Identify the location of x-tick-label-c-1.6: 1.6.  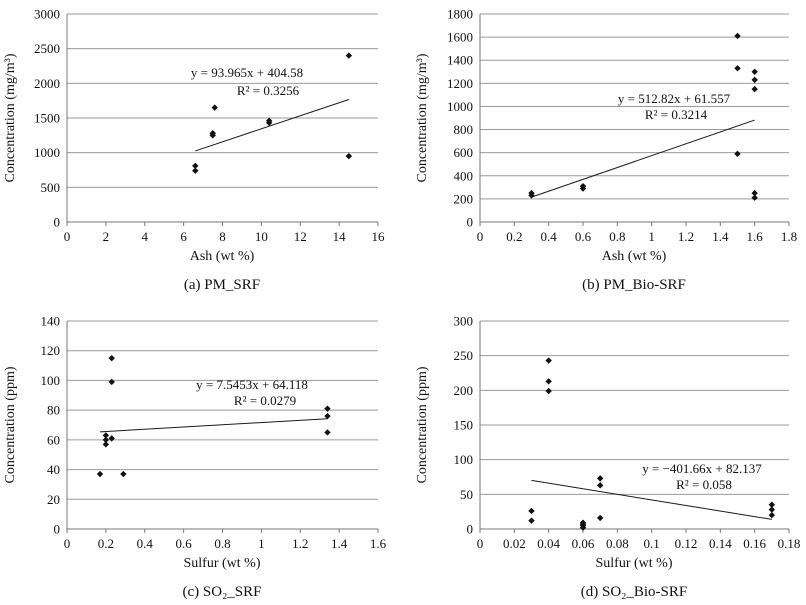
(378, 543).